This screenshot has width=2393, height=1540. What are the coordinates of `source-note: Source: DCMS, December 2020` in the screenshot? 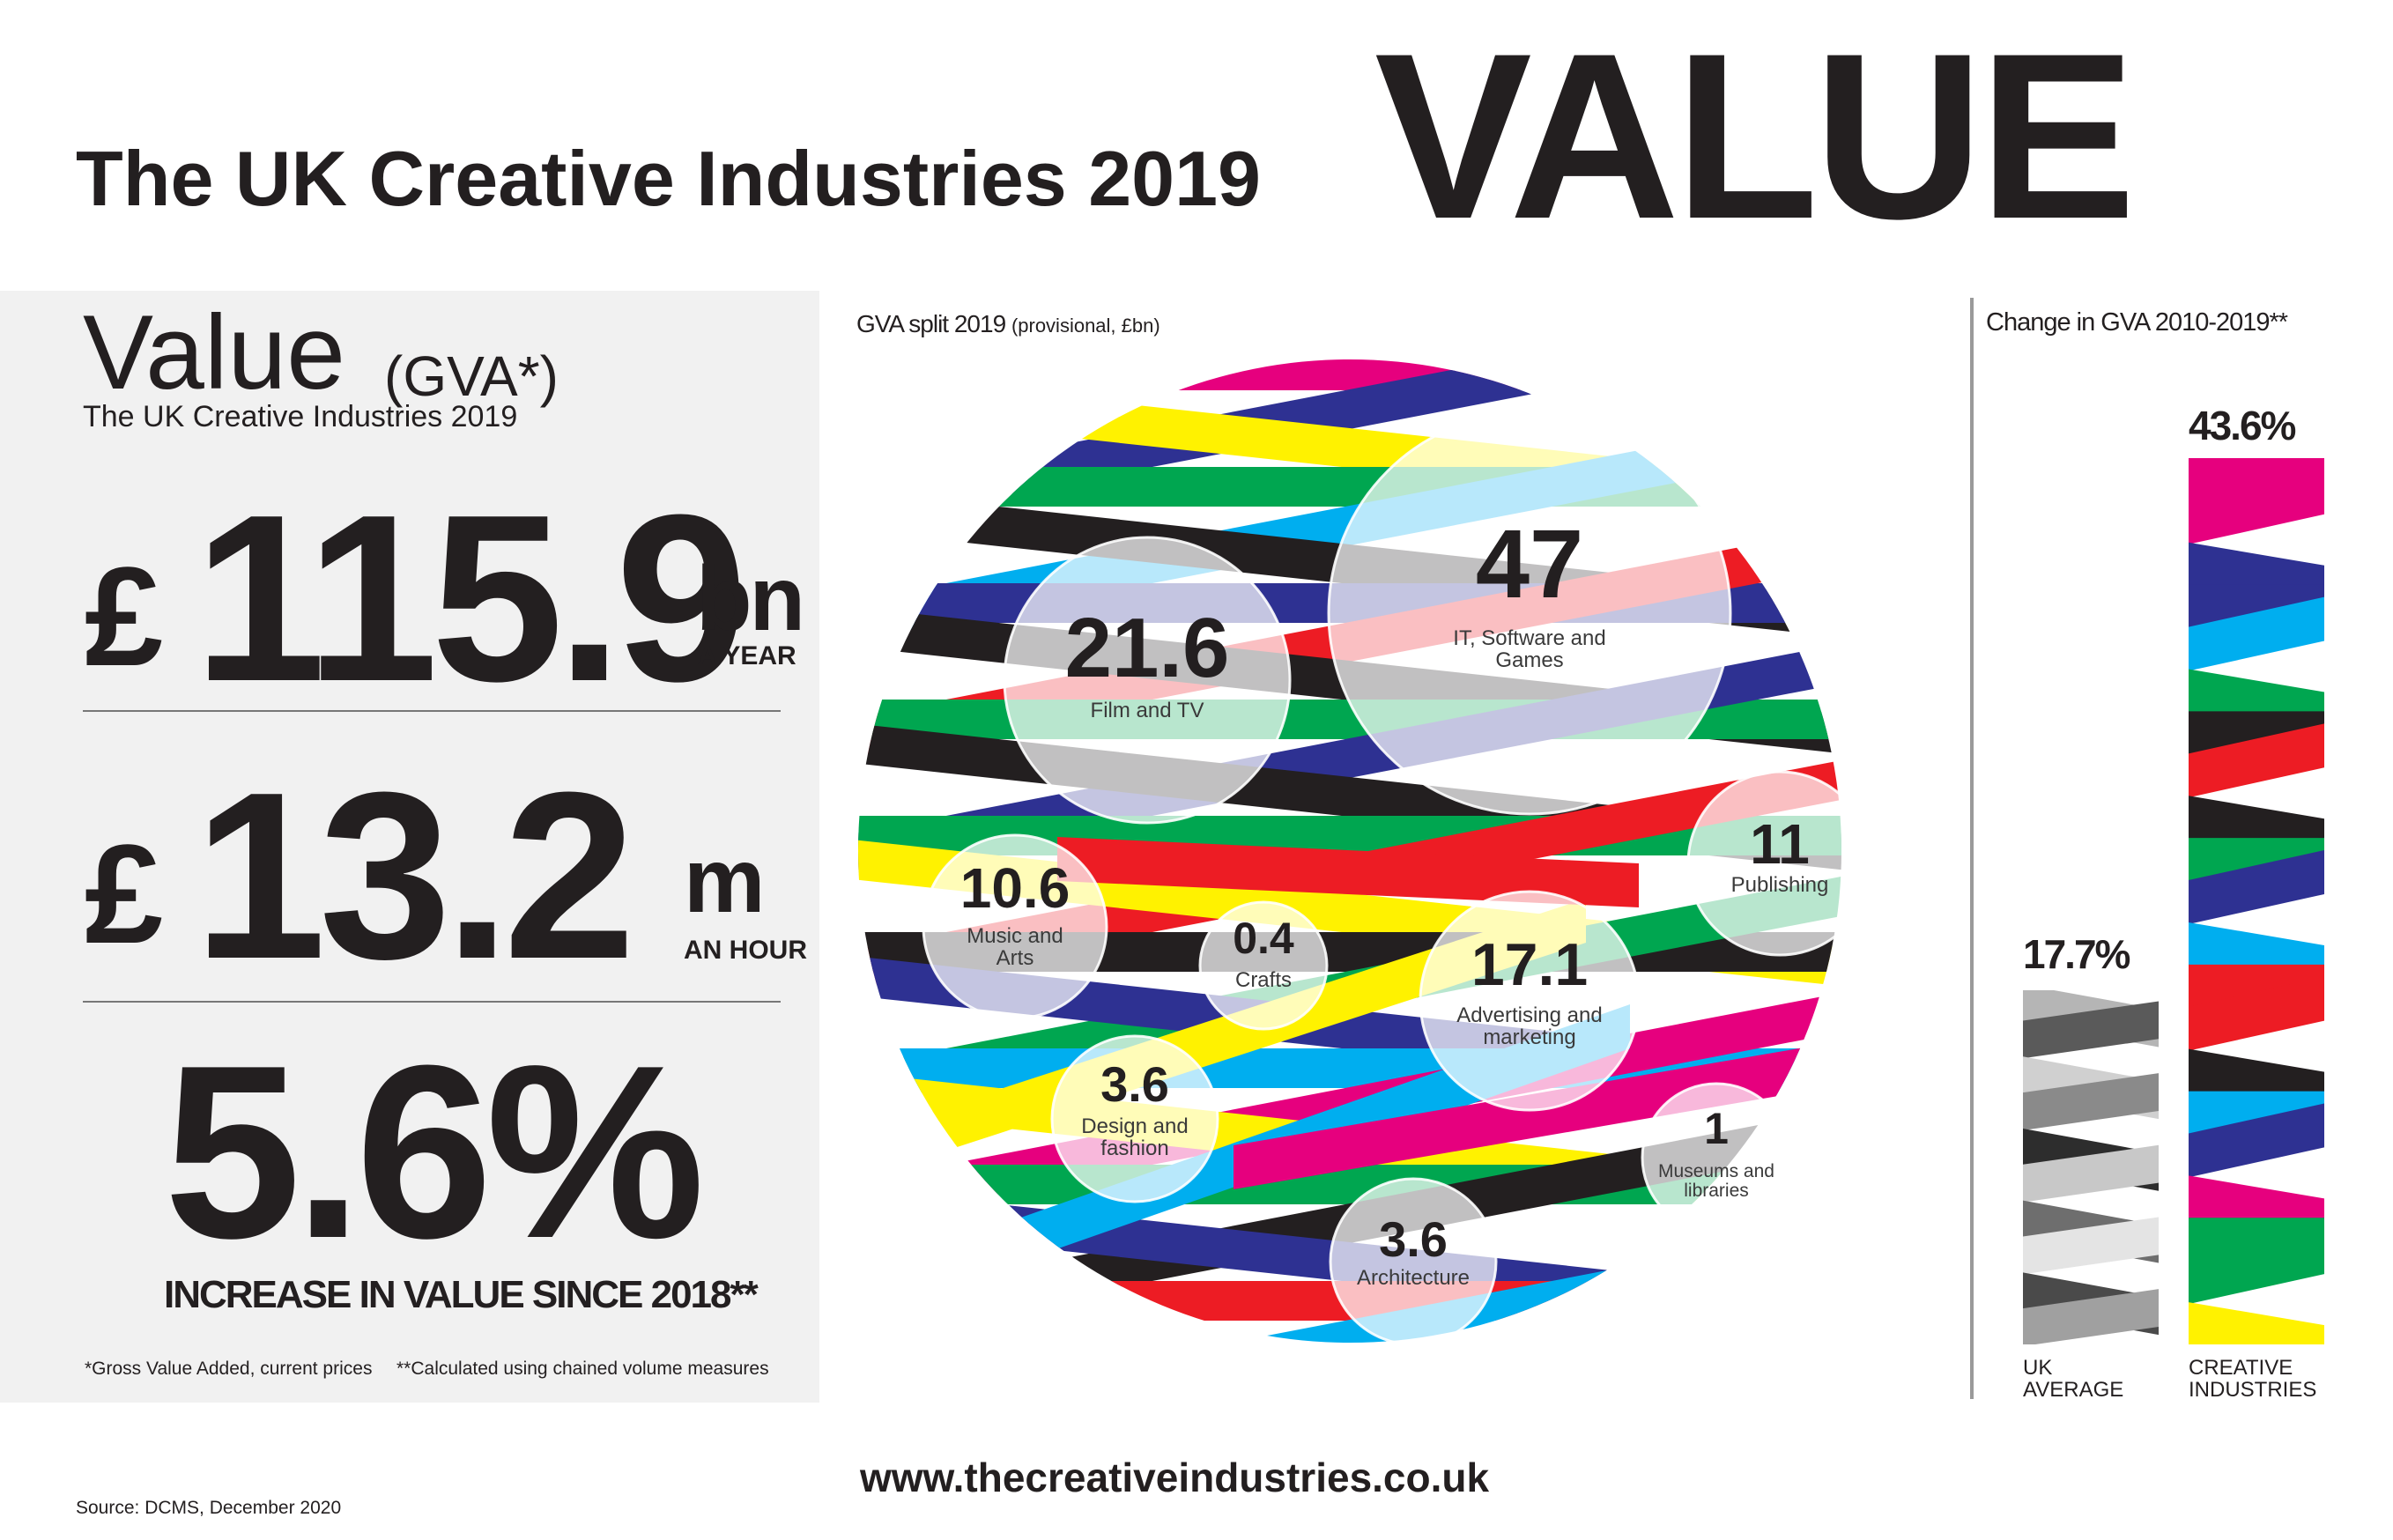 It's located at (209, 1508).